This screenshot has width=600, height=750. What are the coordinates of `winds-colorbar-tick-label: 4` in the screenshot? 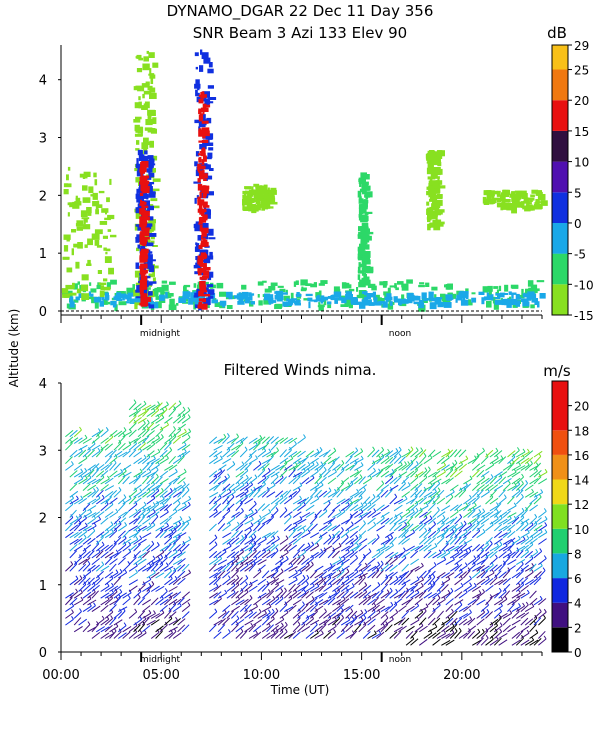 It's located at (578, 604).